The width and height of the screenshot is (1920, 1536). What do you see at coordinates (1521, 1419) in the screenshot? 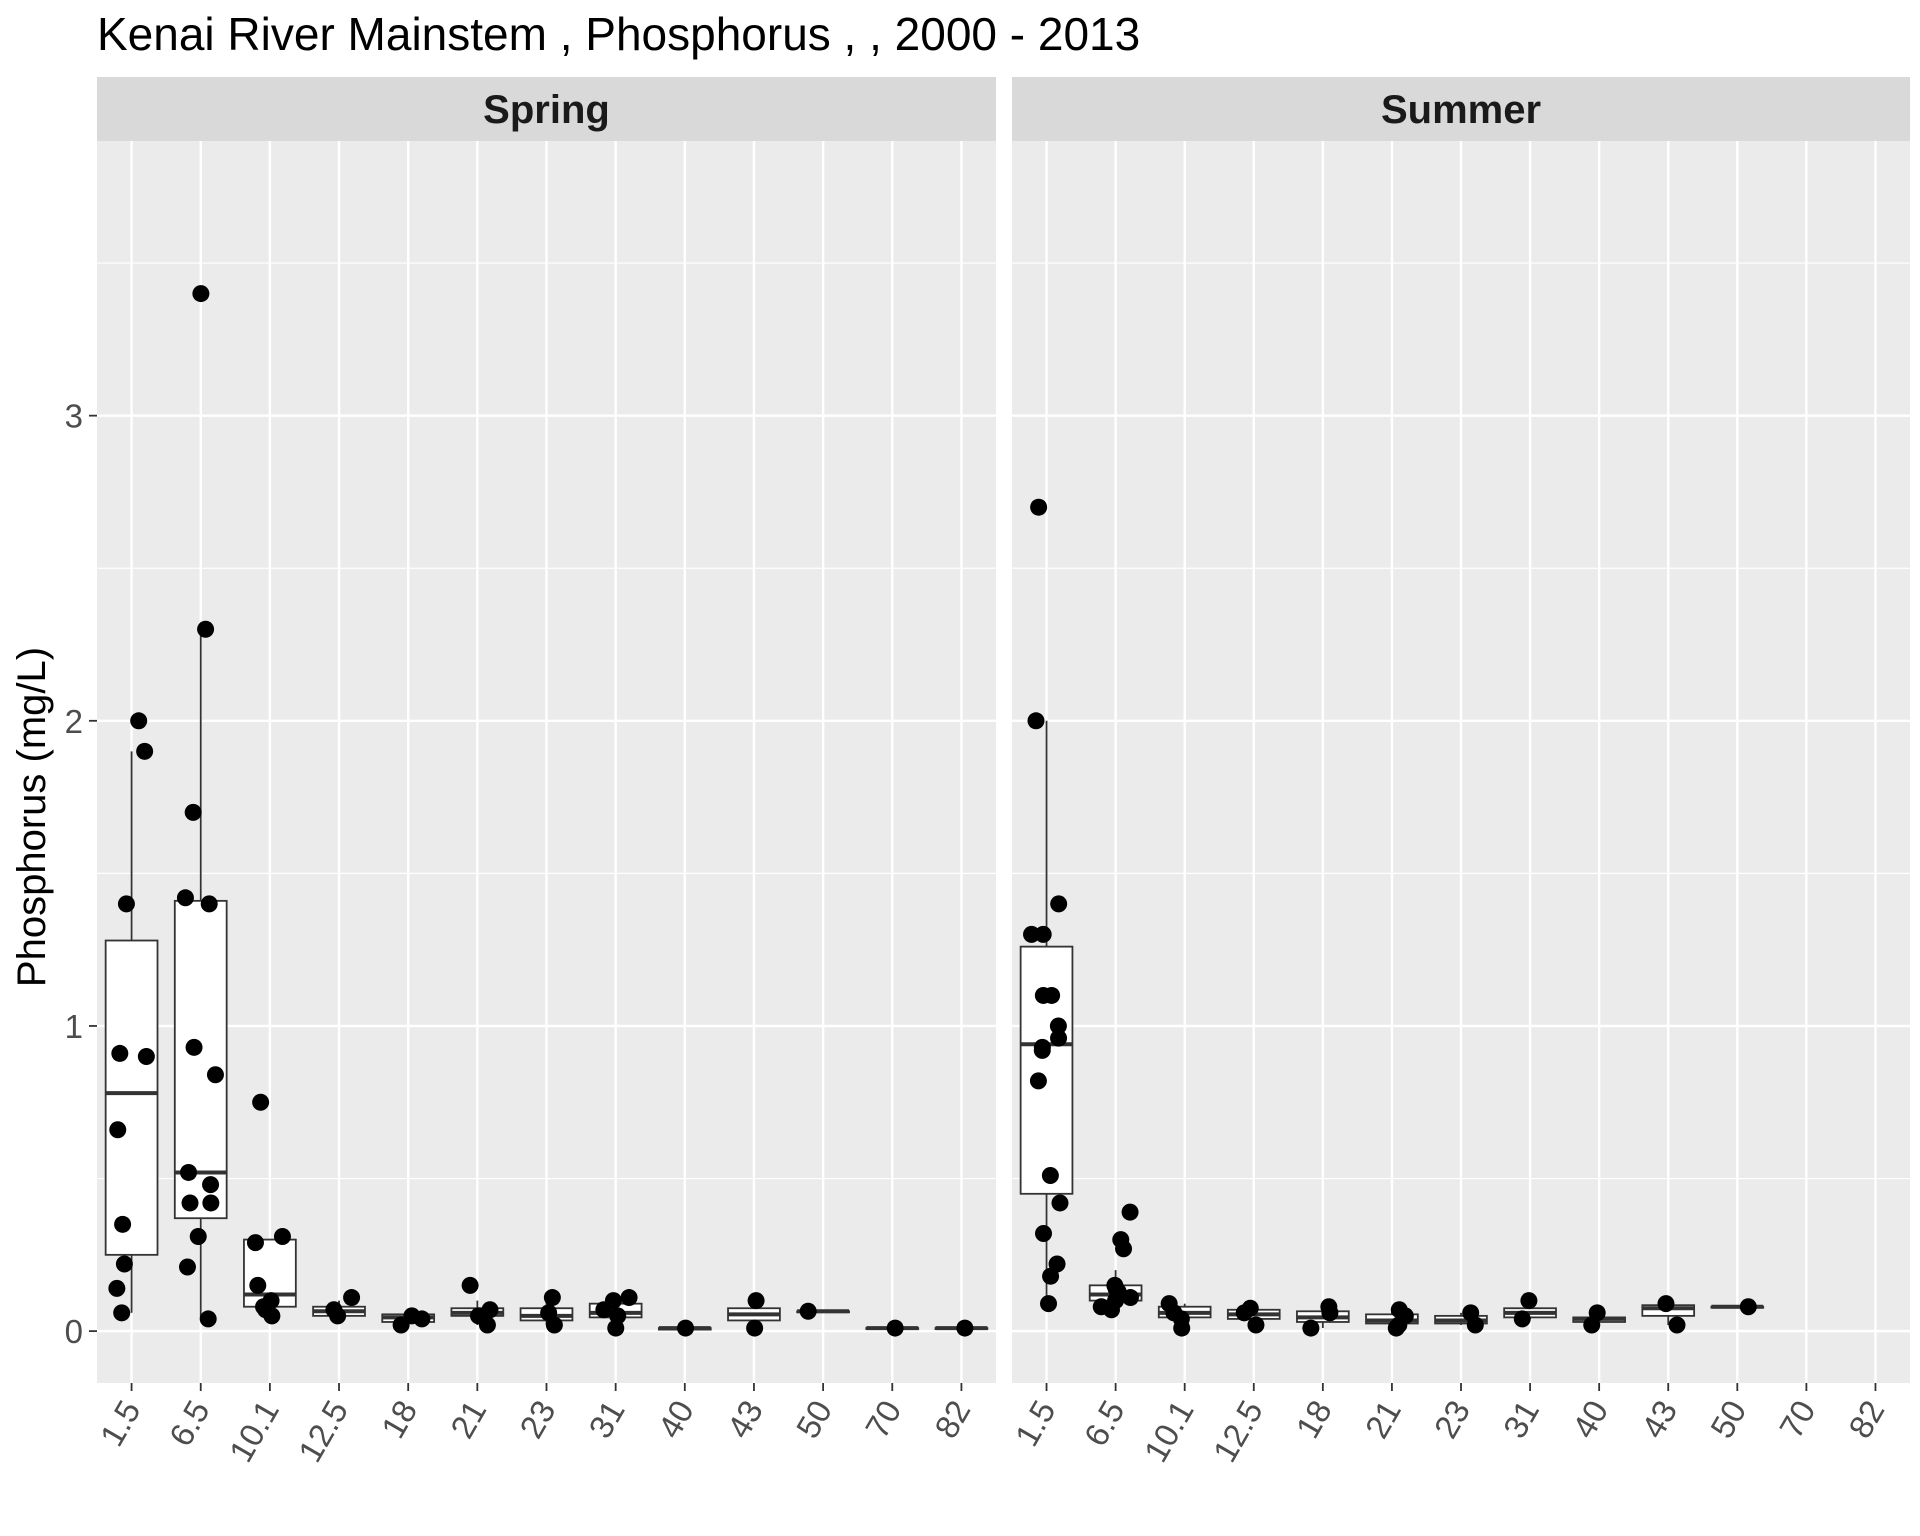
I see `x-tick-label: 31` at bounding box center [1521, 1419].